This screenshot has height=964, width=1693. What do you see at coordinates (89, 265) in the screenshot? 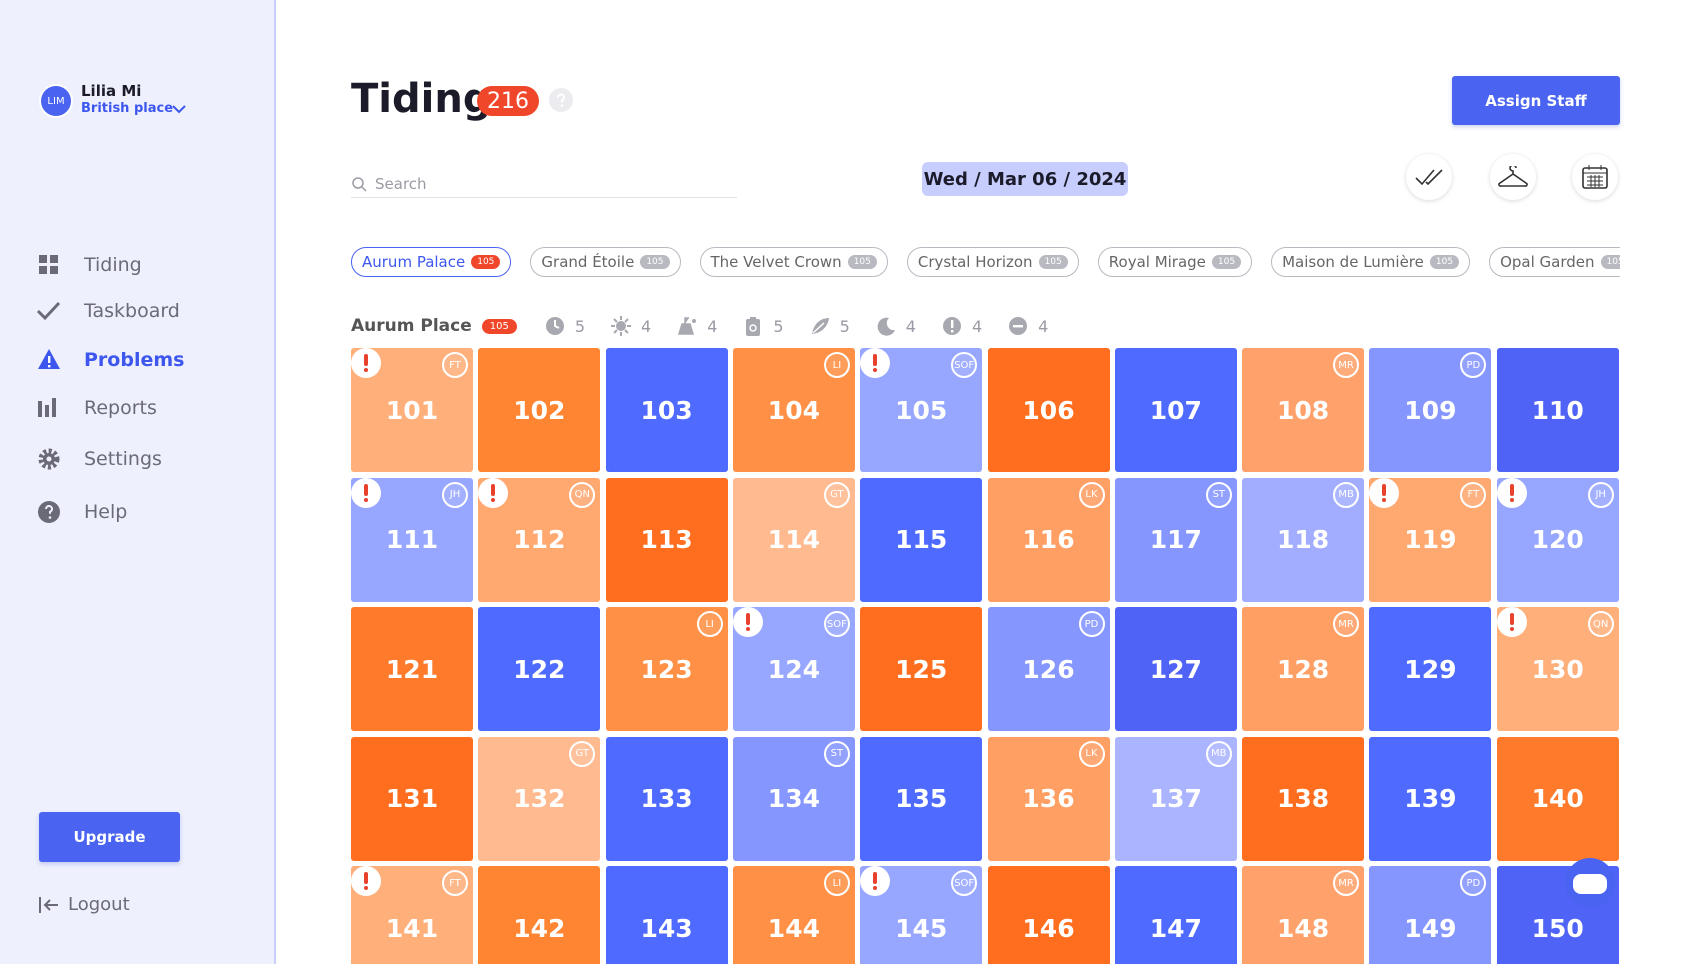
I see `nav-item: Tiding` at bounding box center [89, 265].